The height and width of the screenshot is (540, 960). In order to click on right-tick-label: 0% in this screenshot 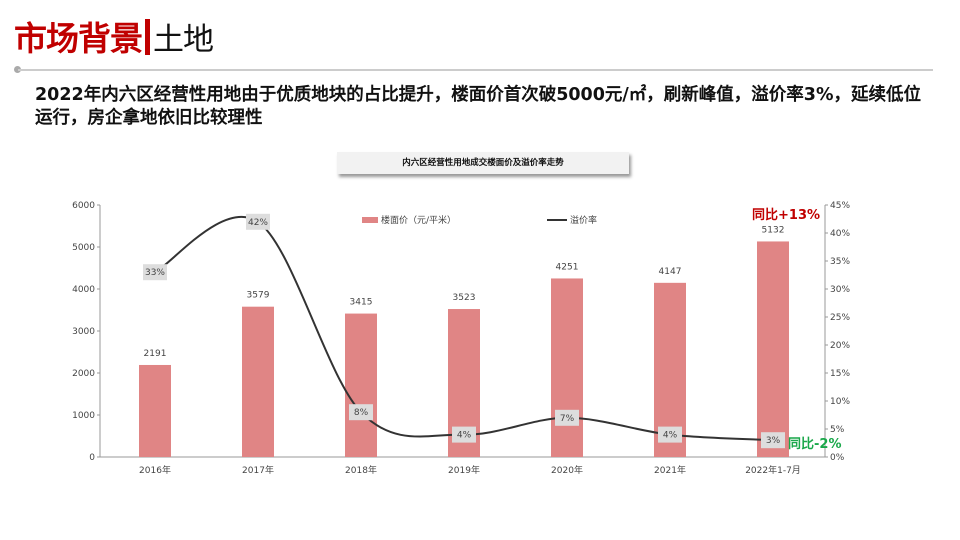, I will do `click(837, 458)`.